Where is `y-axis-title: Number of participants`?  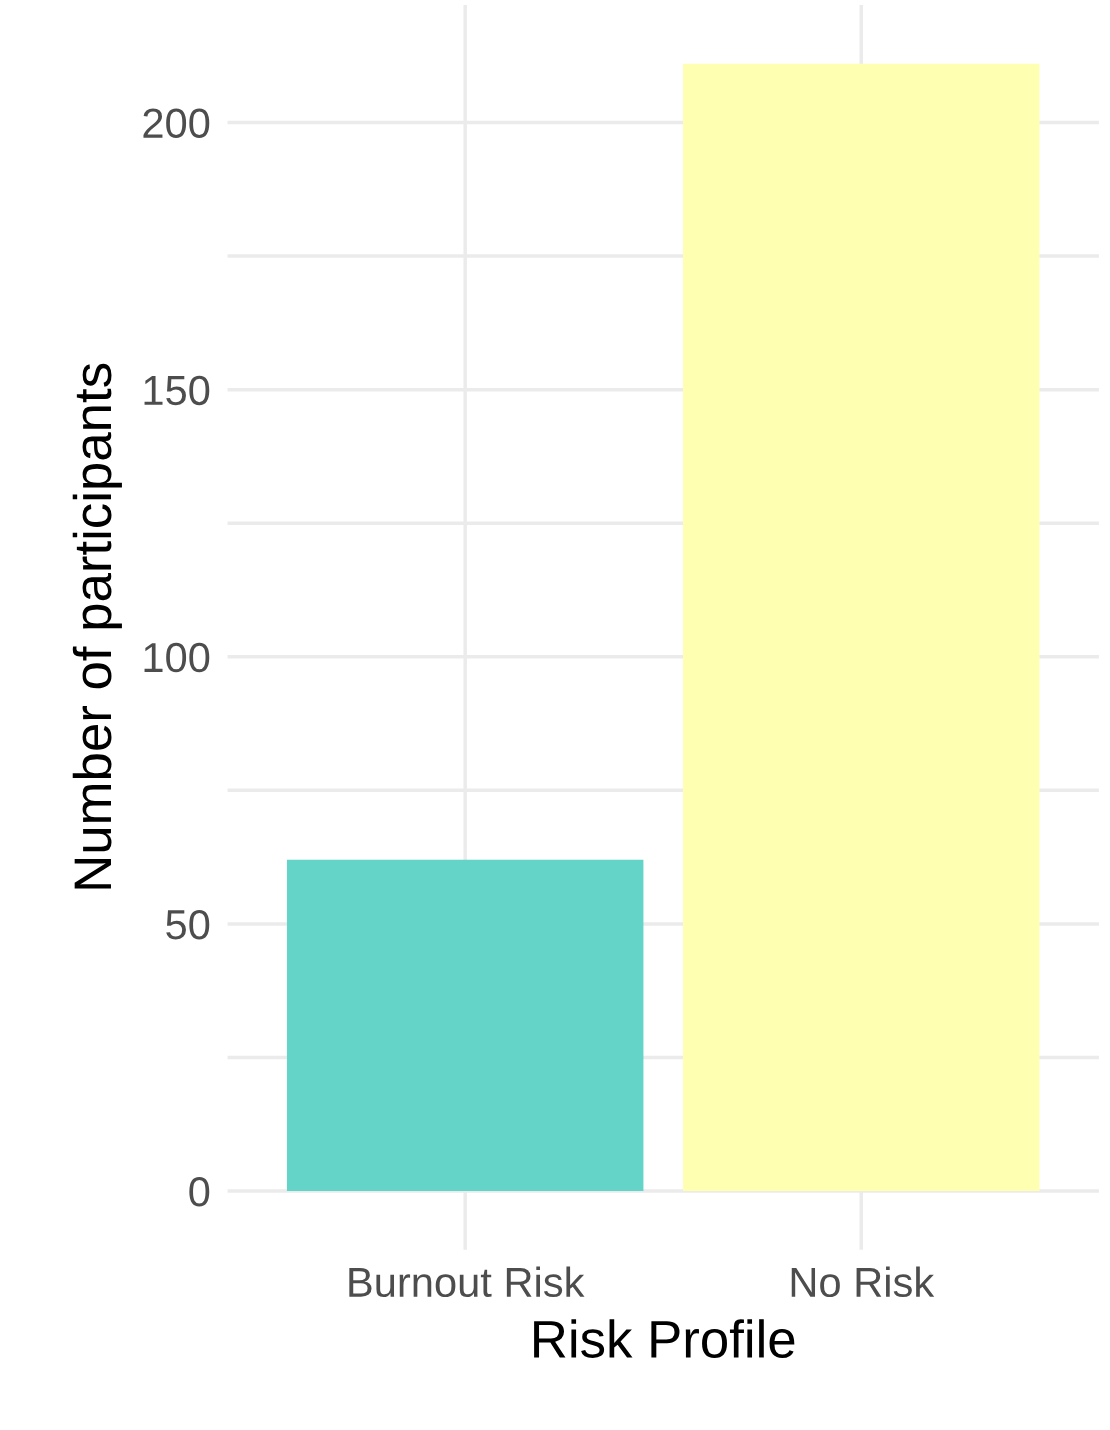
y-axis-title: Number of participants is located at coordinates (97, 626).